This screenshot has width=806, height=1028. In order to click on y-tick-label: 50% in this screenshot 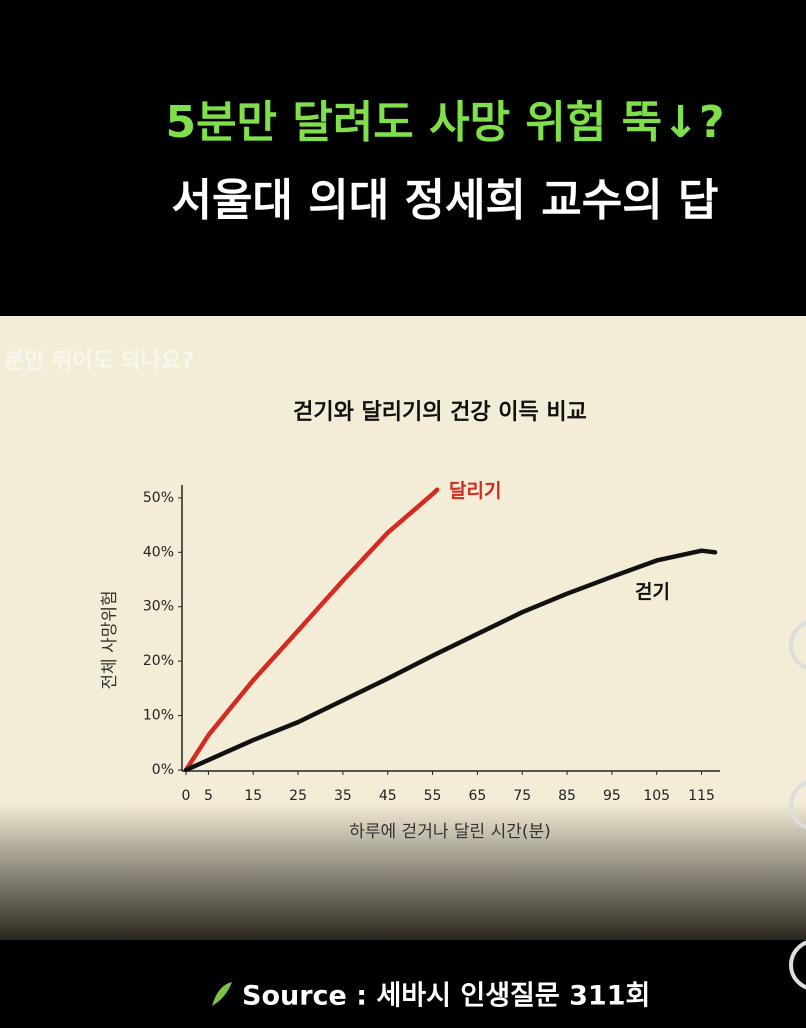, I will do `click(158, 498)`.